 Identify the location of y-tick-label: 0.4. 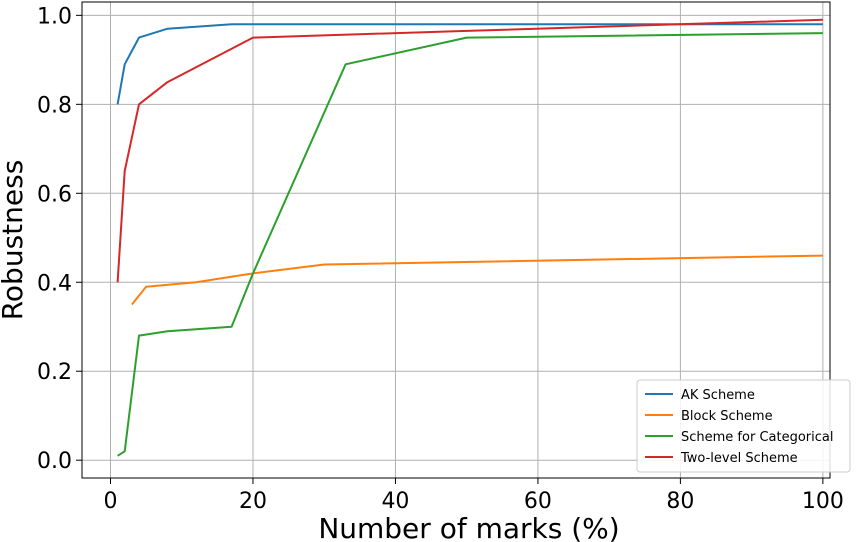
(54, 283).